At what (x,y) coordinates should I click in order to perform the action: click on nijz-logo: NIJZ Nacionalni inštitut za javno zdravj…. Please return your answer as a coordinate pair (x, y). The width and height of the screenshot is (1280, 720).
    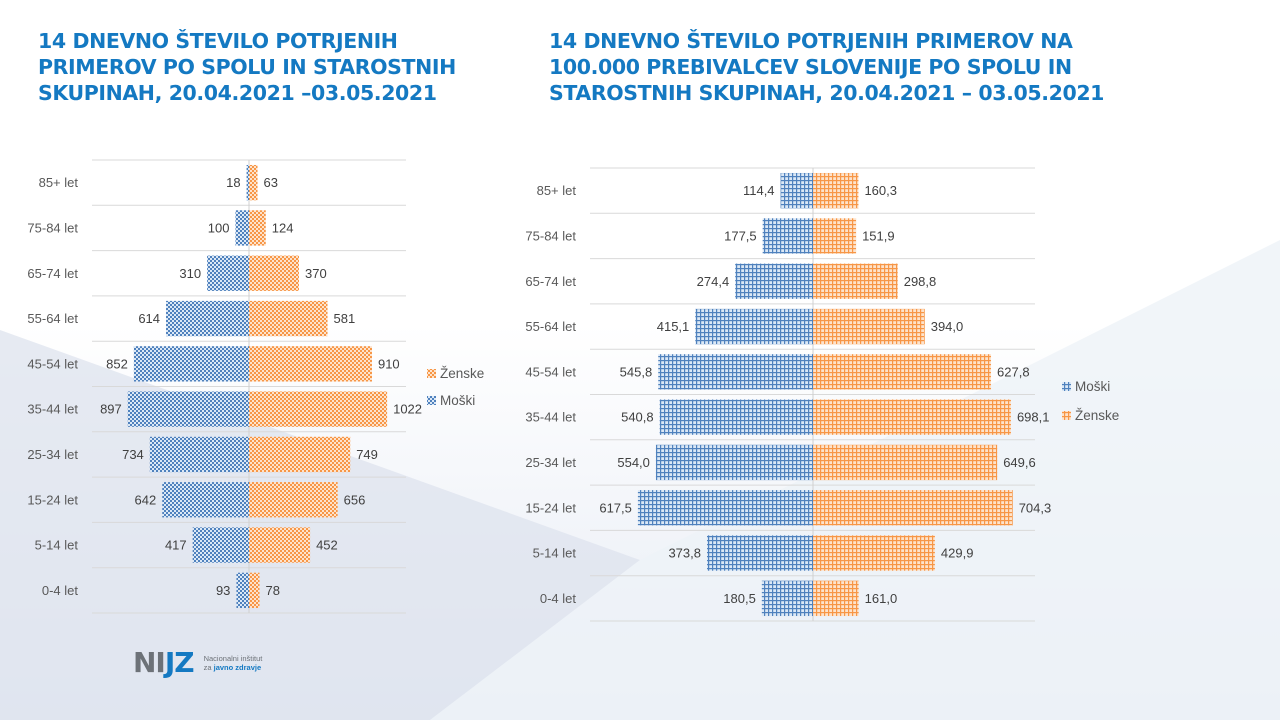
    Looking at the image, I should click on (197, 663).